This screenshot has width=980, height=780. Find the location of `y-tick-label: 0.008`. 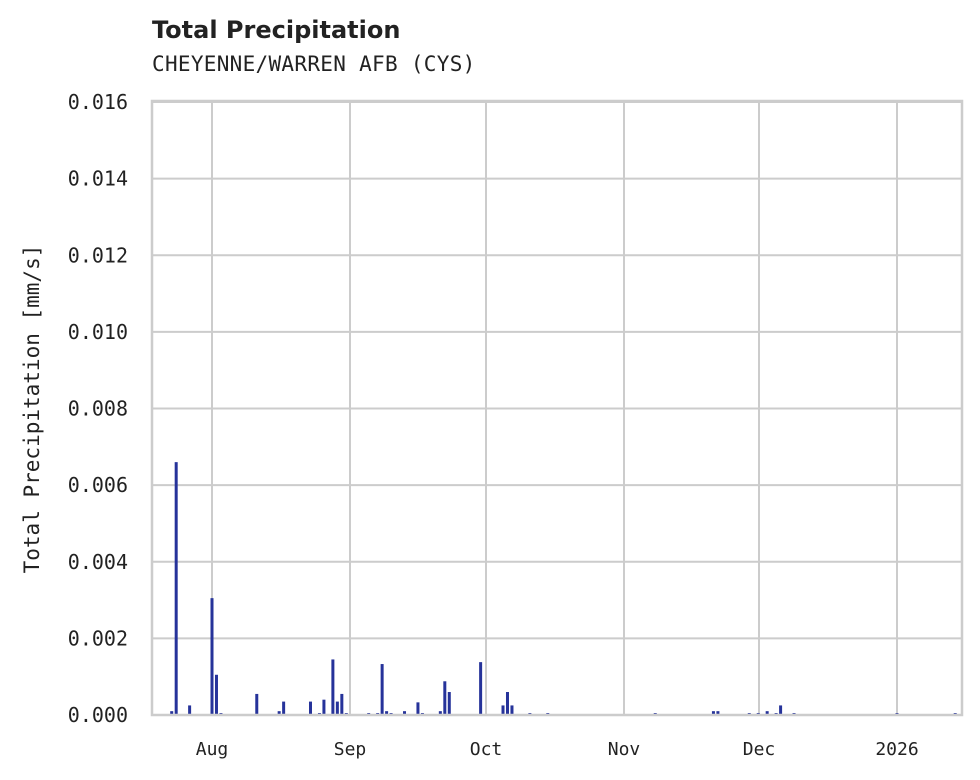

y-tick-label: 0.008 is located at coordinates (98, 409).